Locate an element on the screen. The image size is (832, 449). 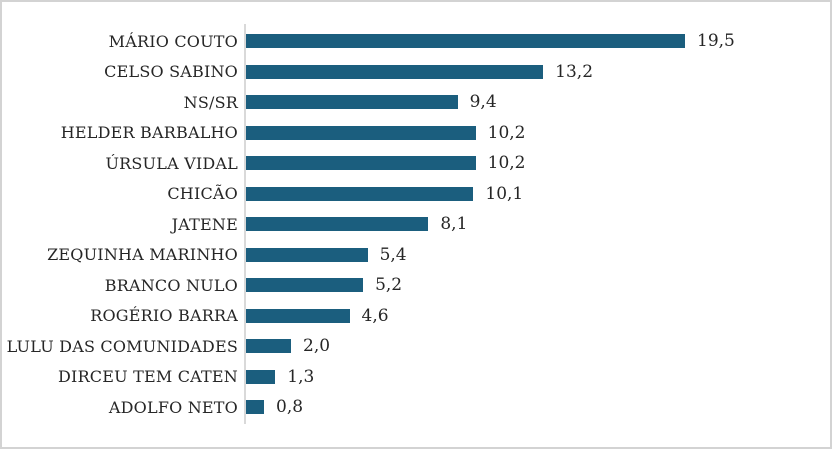
value-label: 2,0 is located at coordinates (317, 346).